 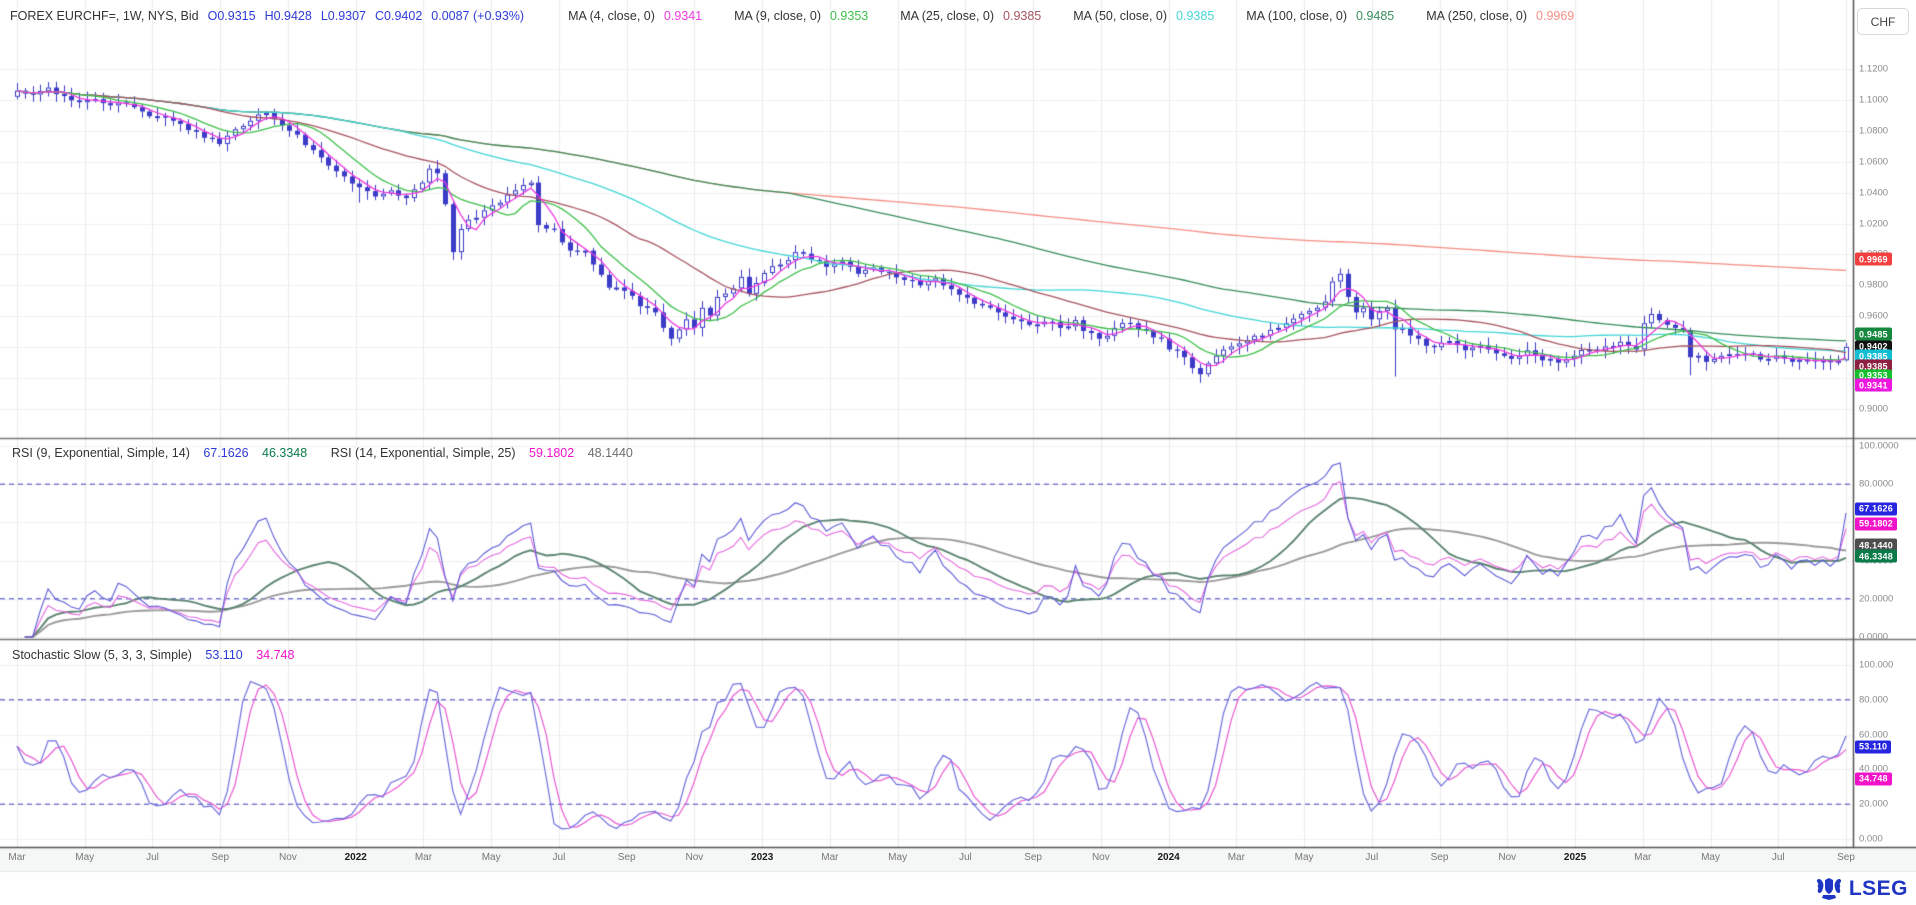 What do you see at coordinates (1828, 889) in the screenshot?
I see `lseg-crest-icon` at bounding box center [1828, 889].